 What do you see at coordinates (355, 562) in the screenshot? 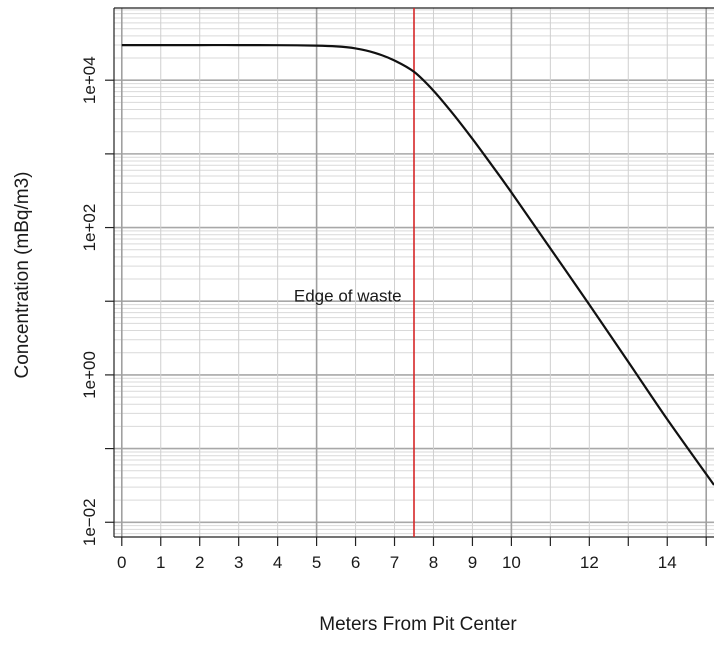
I see `x-tick-label: 6` at bounding box center [355, 562].